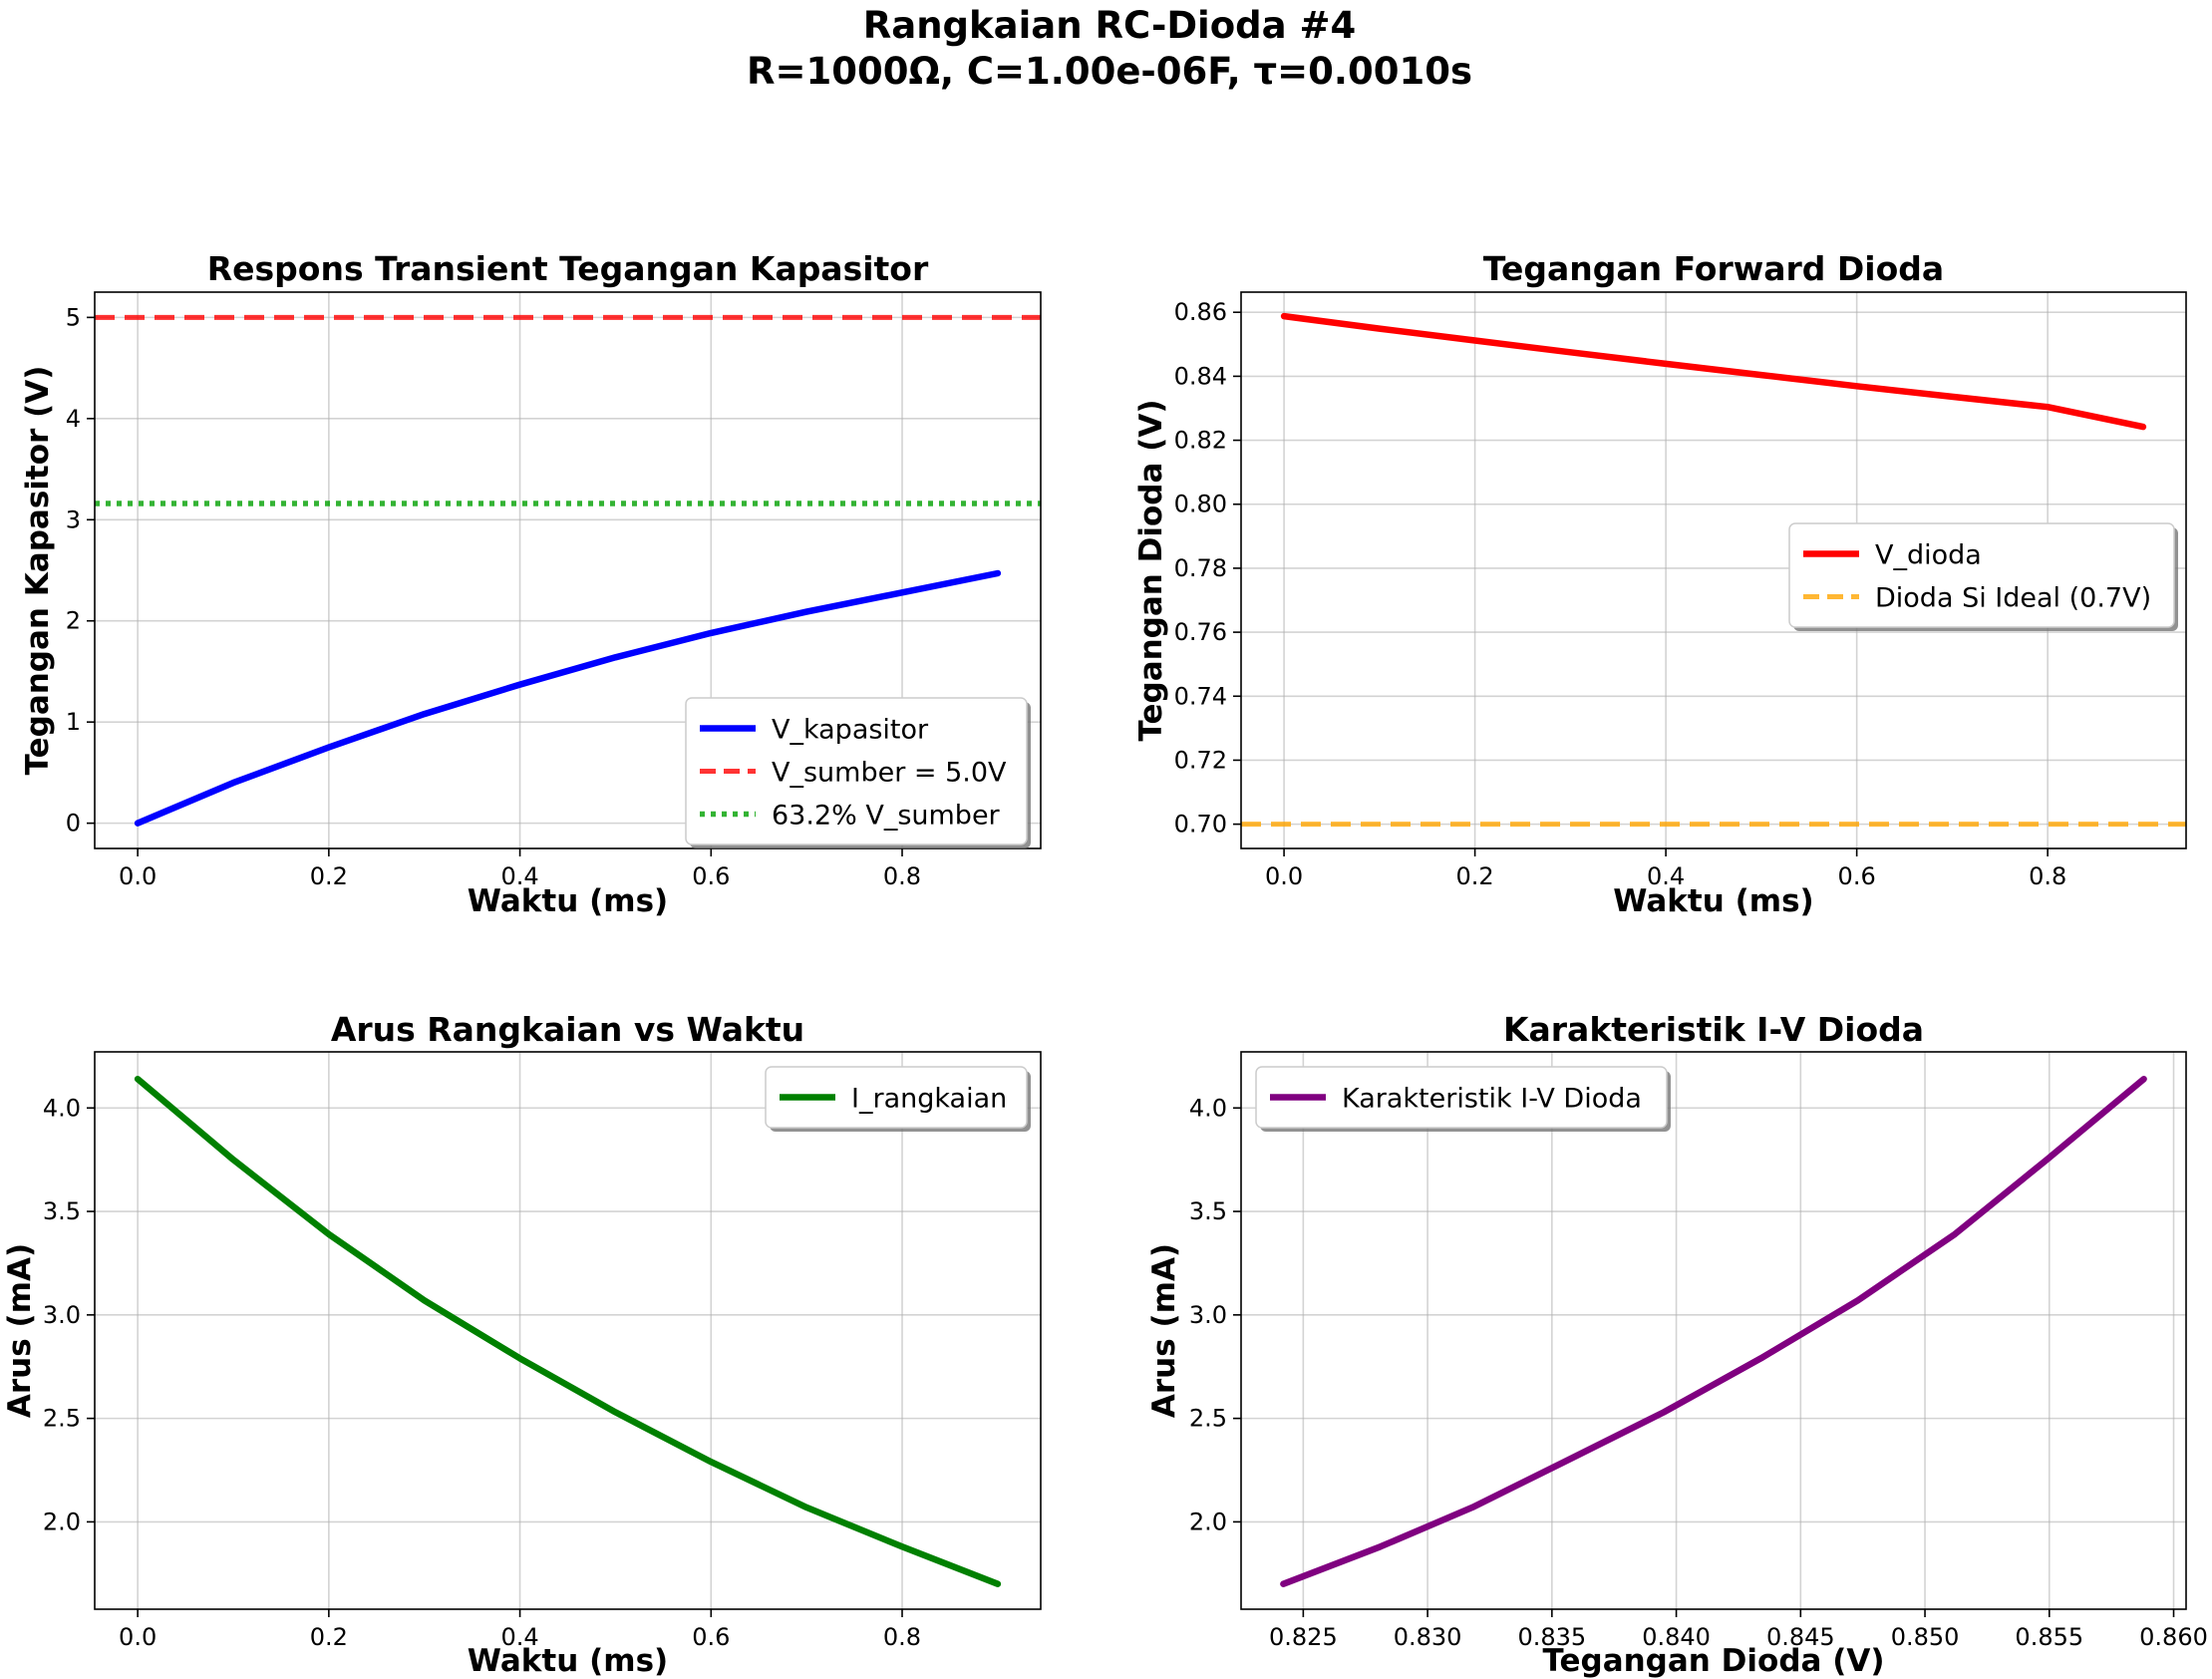 The width and height of the screenshot is (2212, 1679). I want to click on y-tick-label: 5, so click(73, 317).